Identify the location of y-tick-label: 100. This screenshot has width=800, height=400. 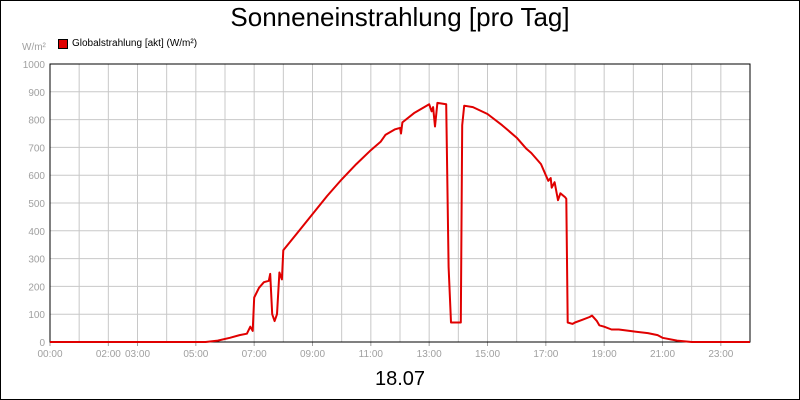
(36, 315).